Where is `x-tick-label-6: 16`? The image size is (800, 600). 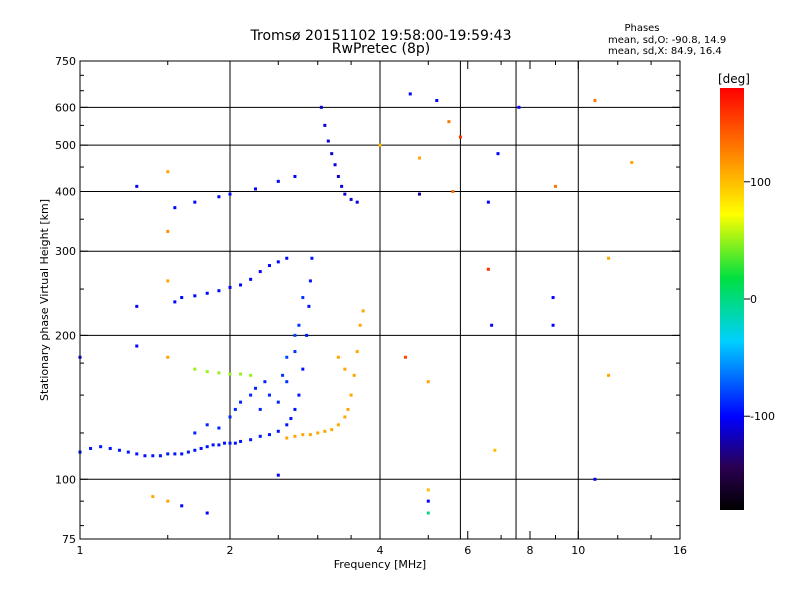
x-tick-label-6: 16 is located at coordinates (680, 550).